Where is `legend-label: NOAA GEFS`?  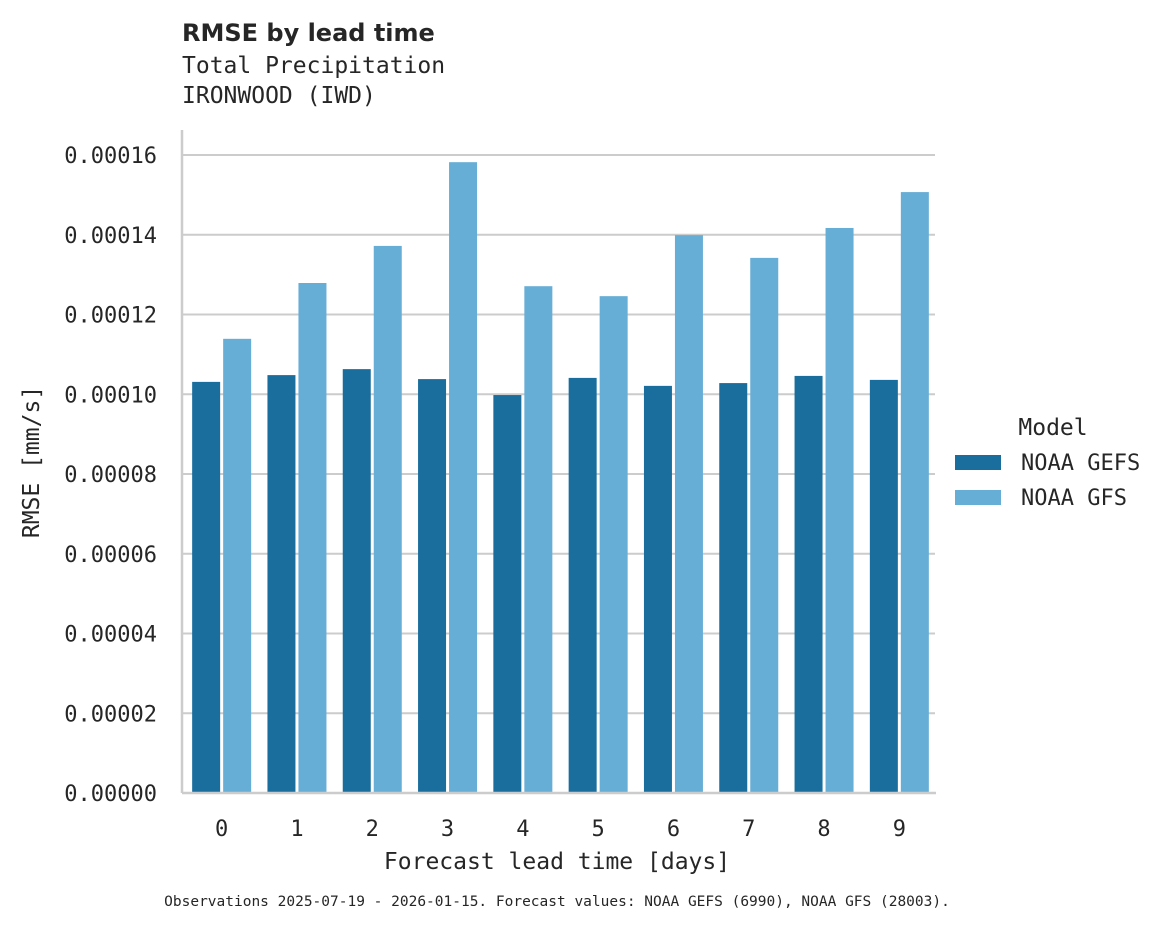 legend-label: NOAA GEFS is located at coordinates (1080, 463).